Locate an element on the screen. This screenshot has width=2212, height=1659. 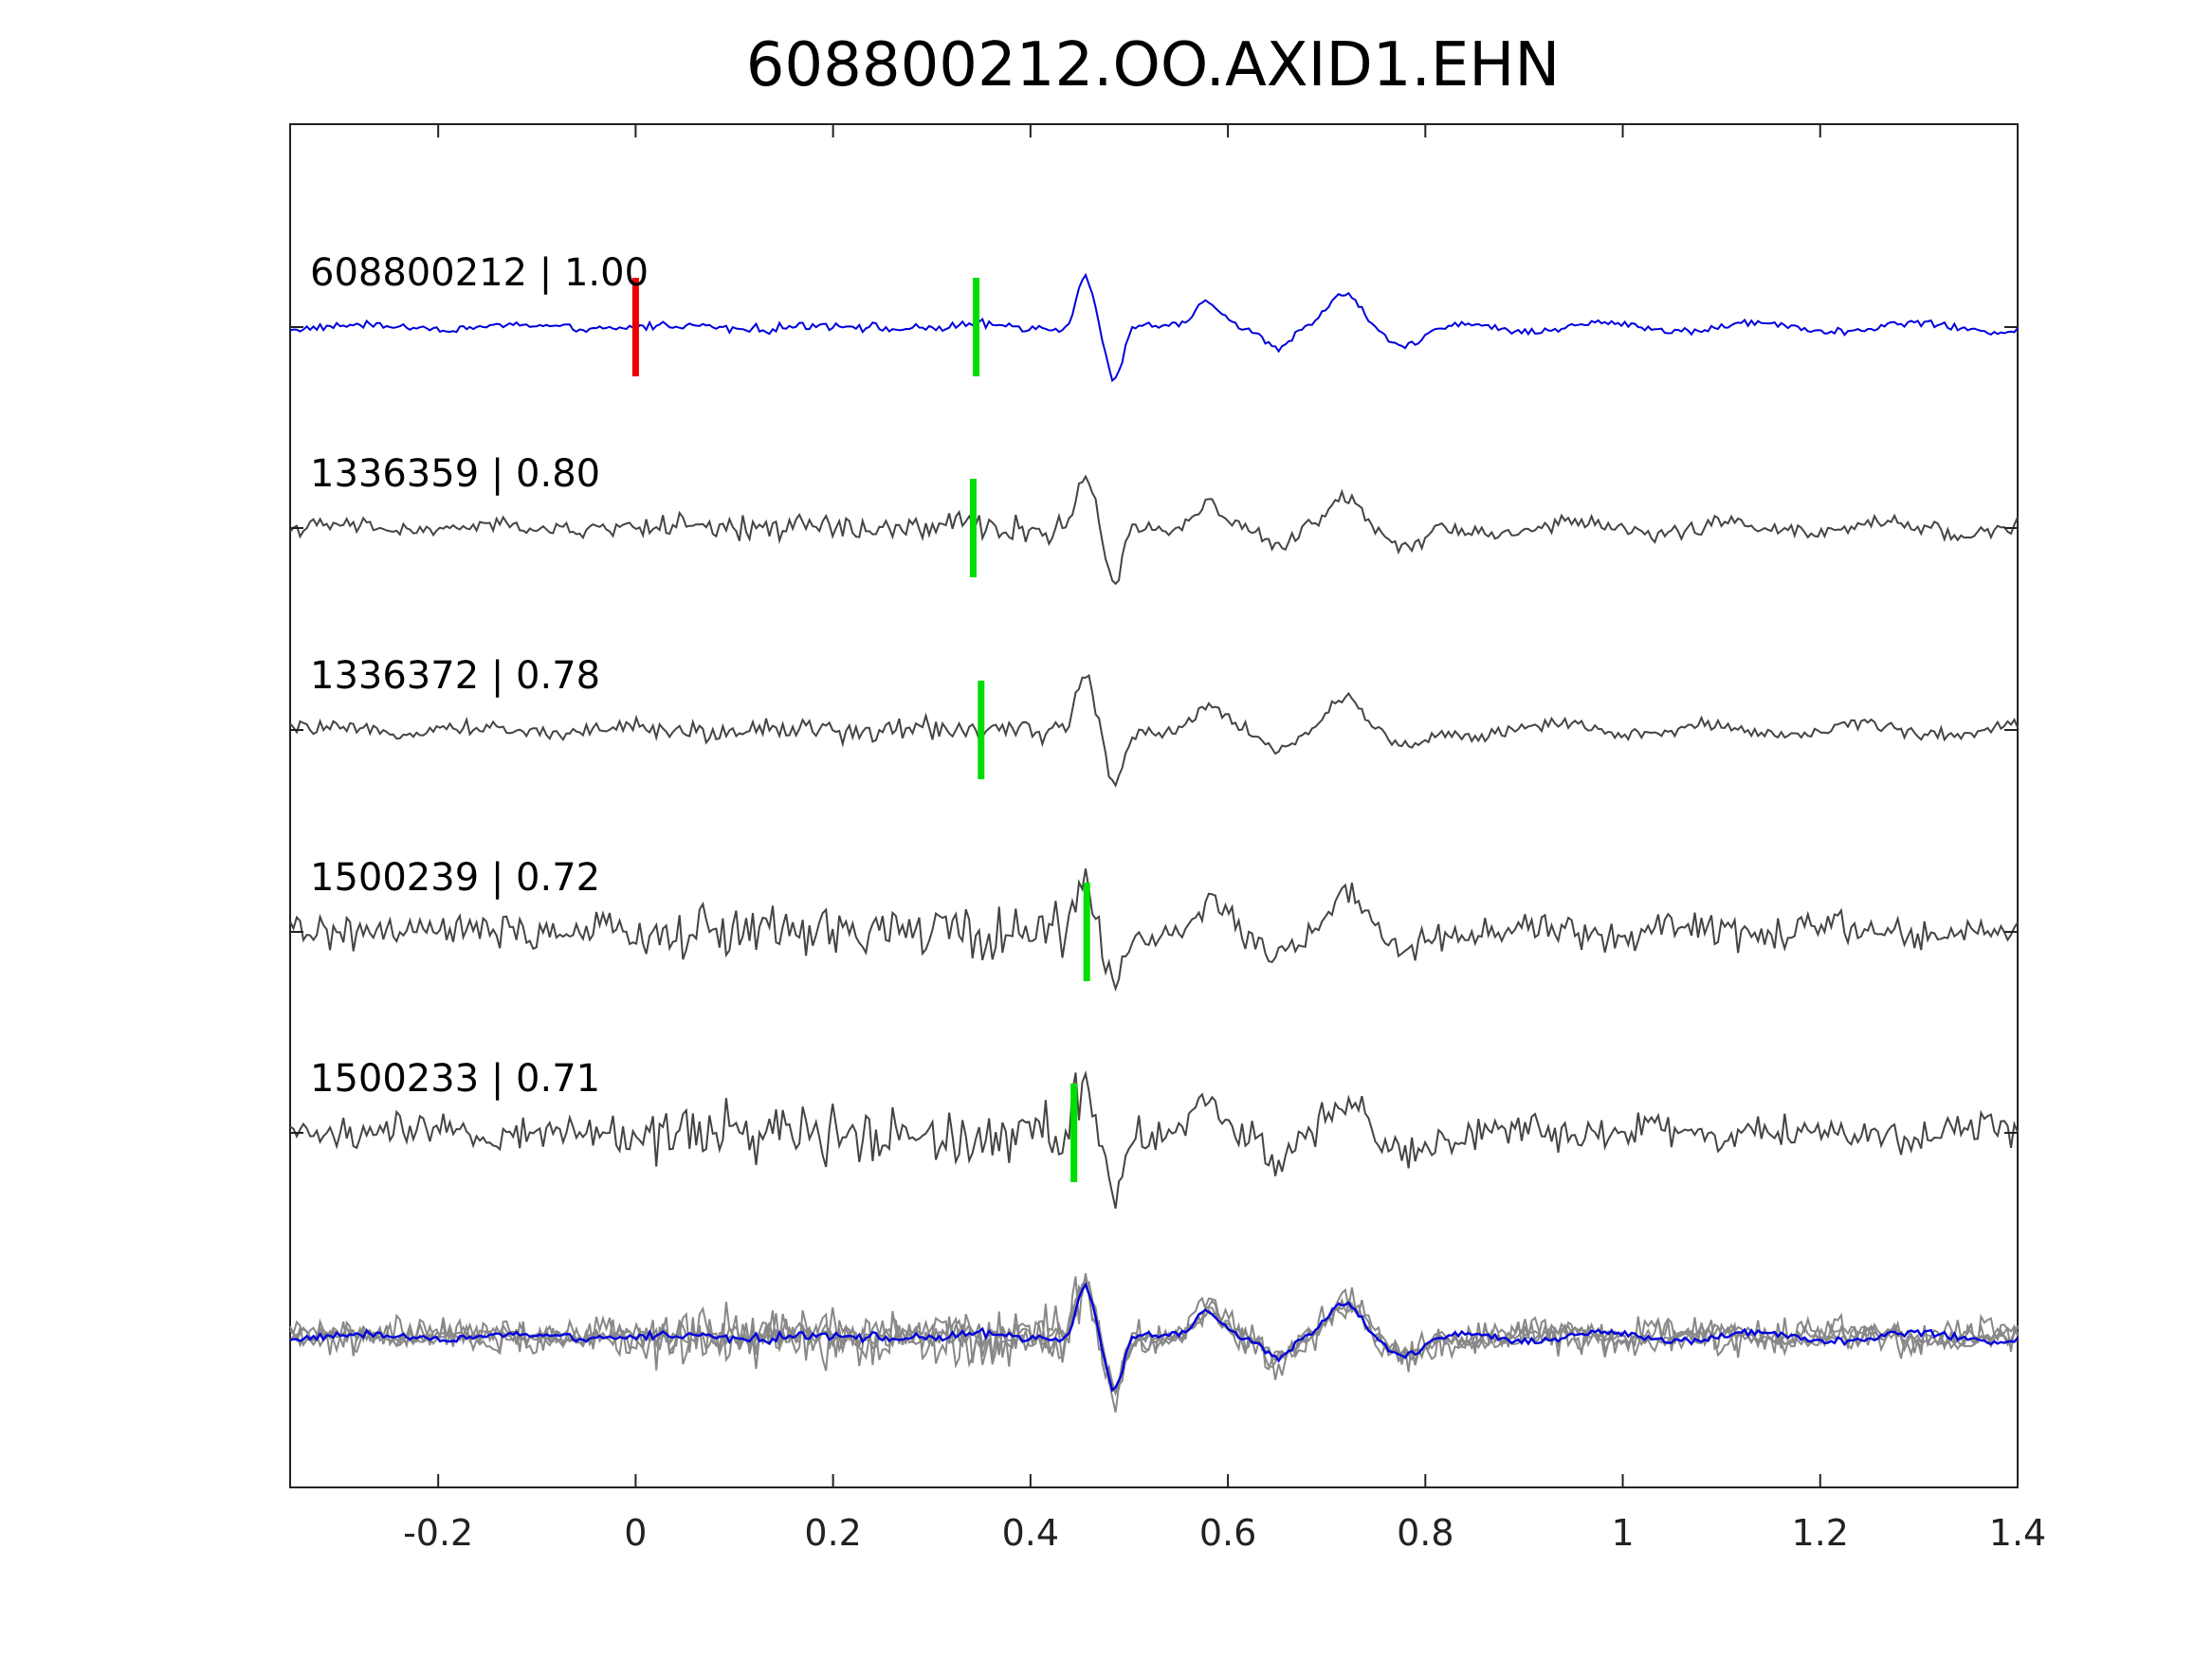
chart-title: 608800212.OO.AXID1.EHN is located at coordinates (1153, 65).